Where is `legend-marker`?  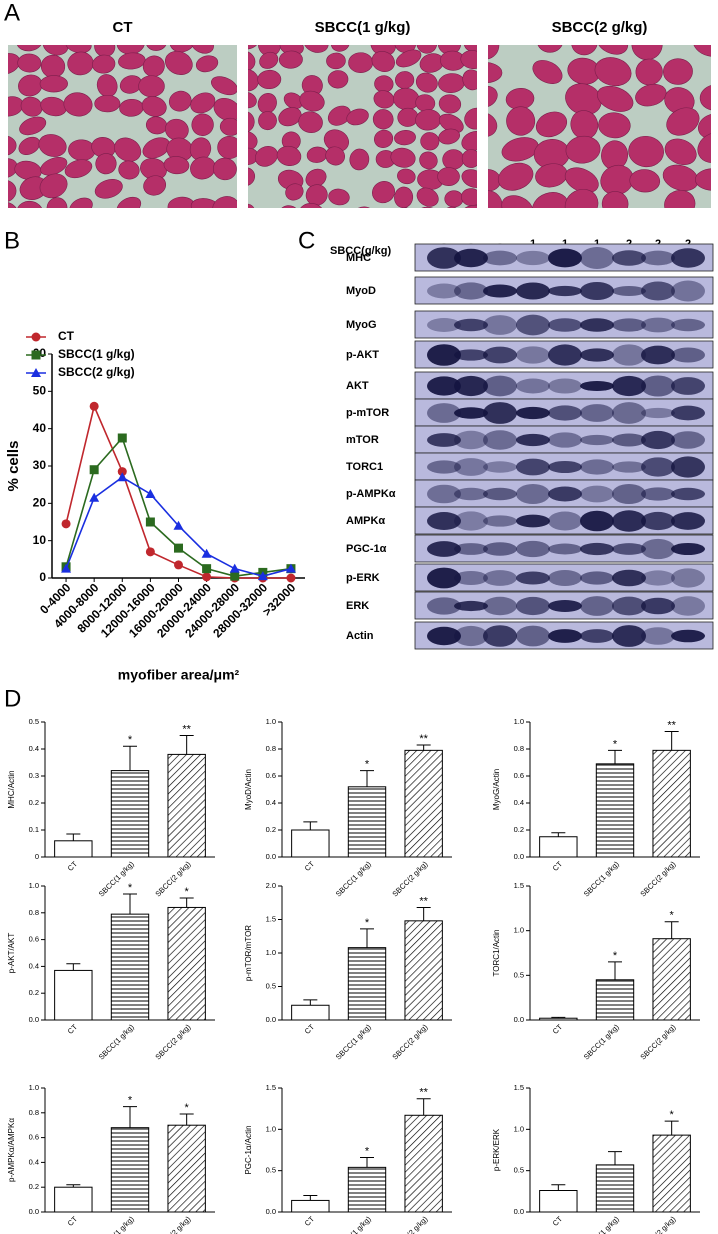 legend-marker is located at coordinates (36, 355).